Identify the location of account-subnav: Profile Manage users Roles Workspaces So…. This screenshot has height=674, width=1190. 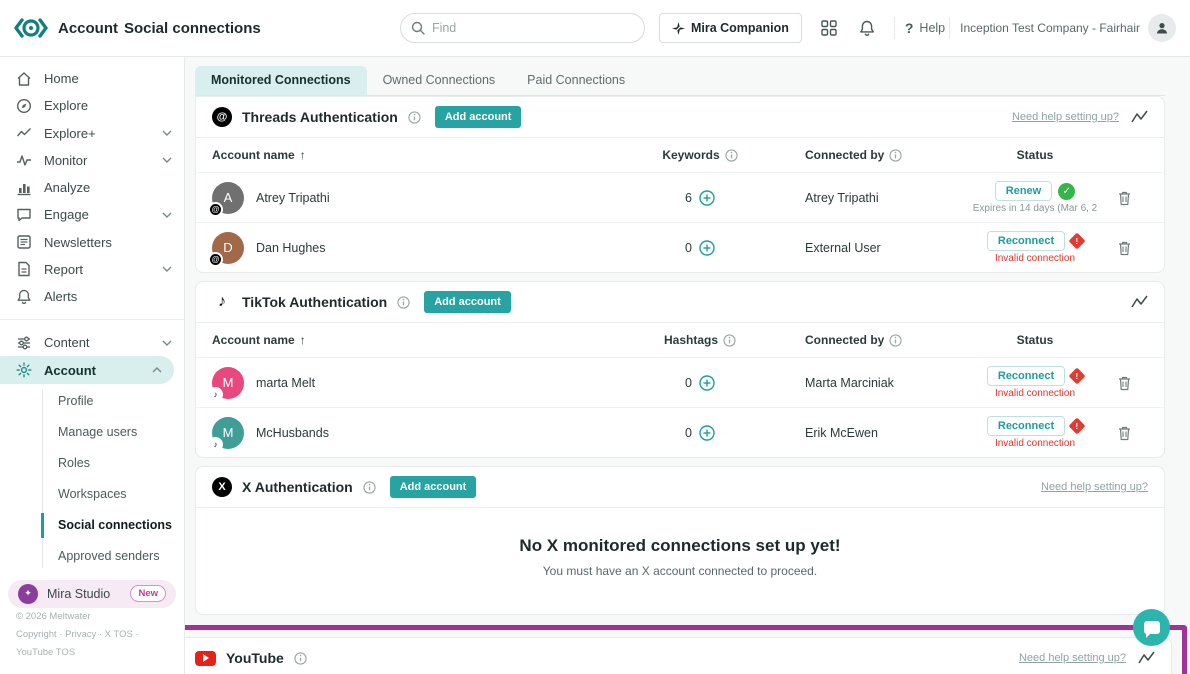
(92, 479).